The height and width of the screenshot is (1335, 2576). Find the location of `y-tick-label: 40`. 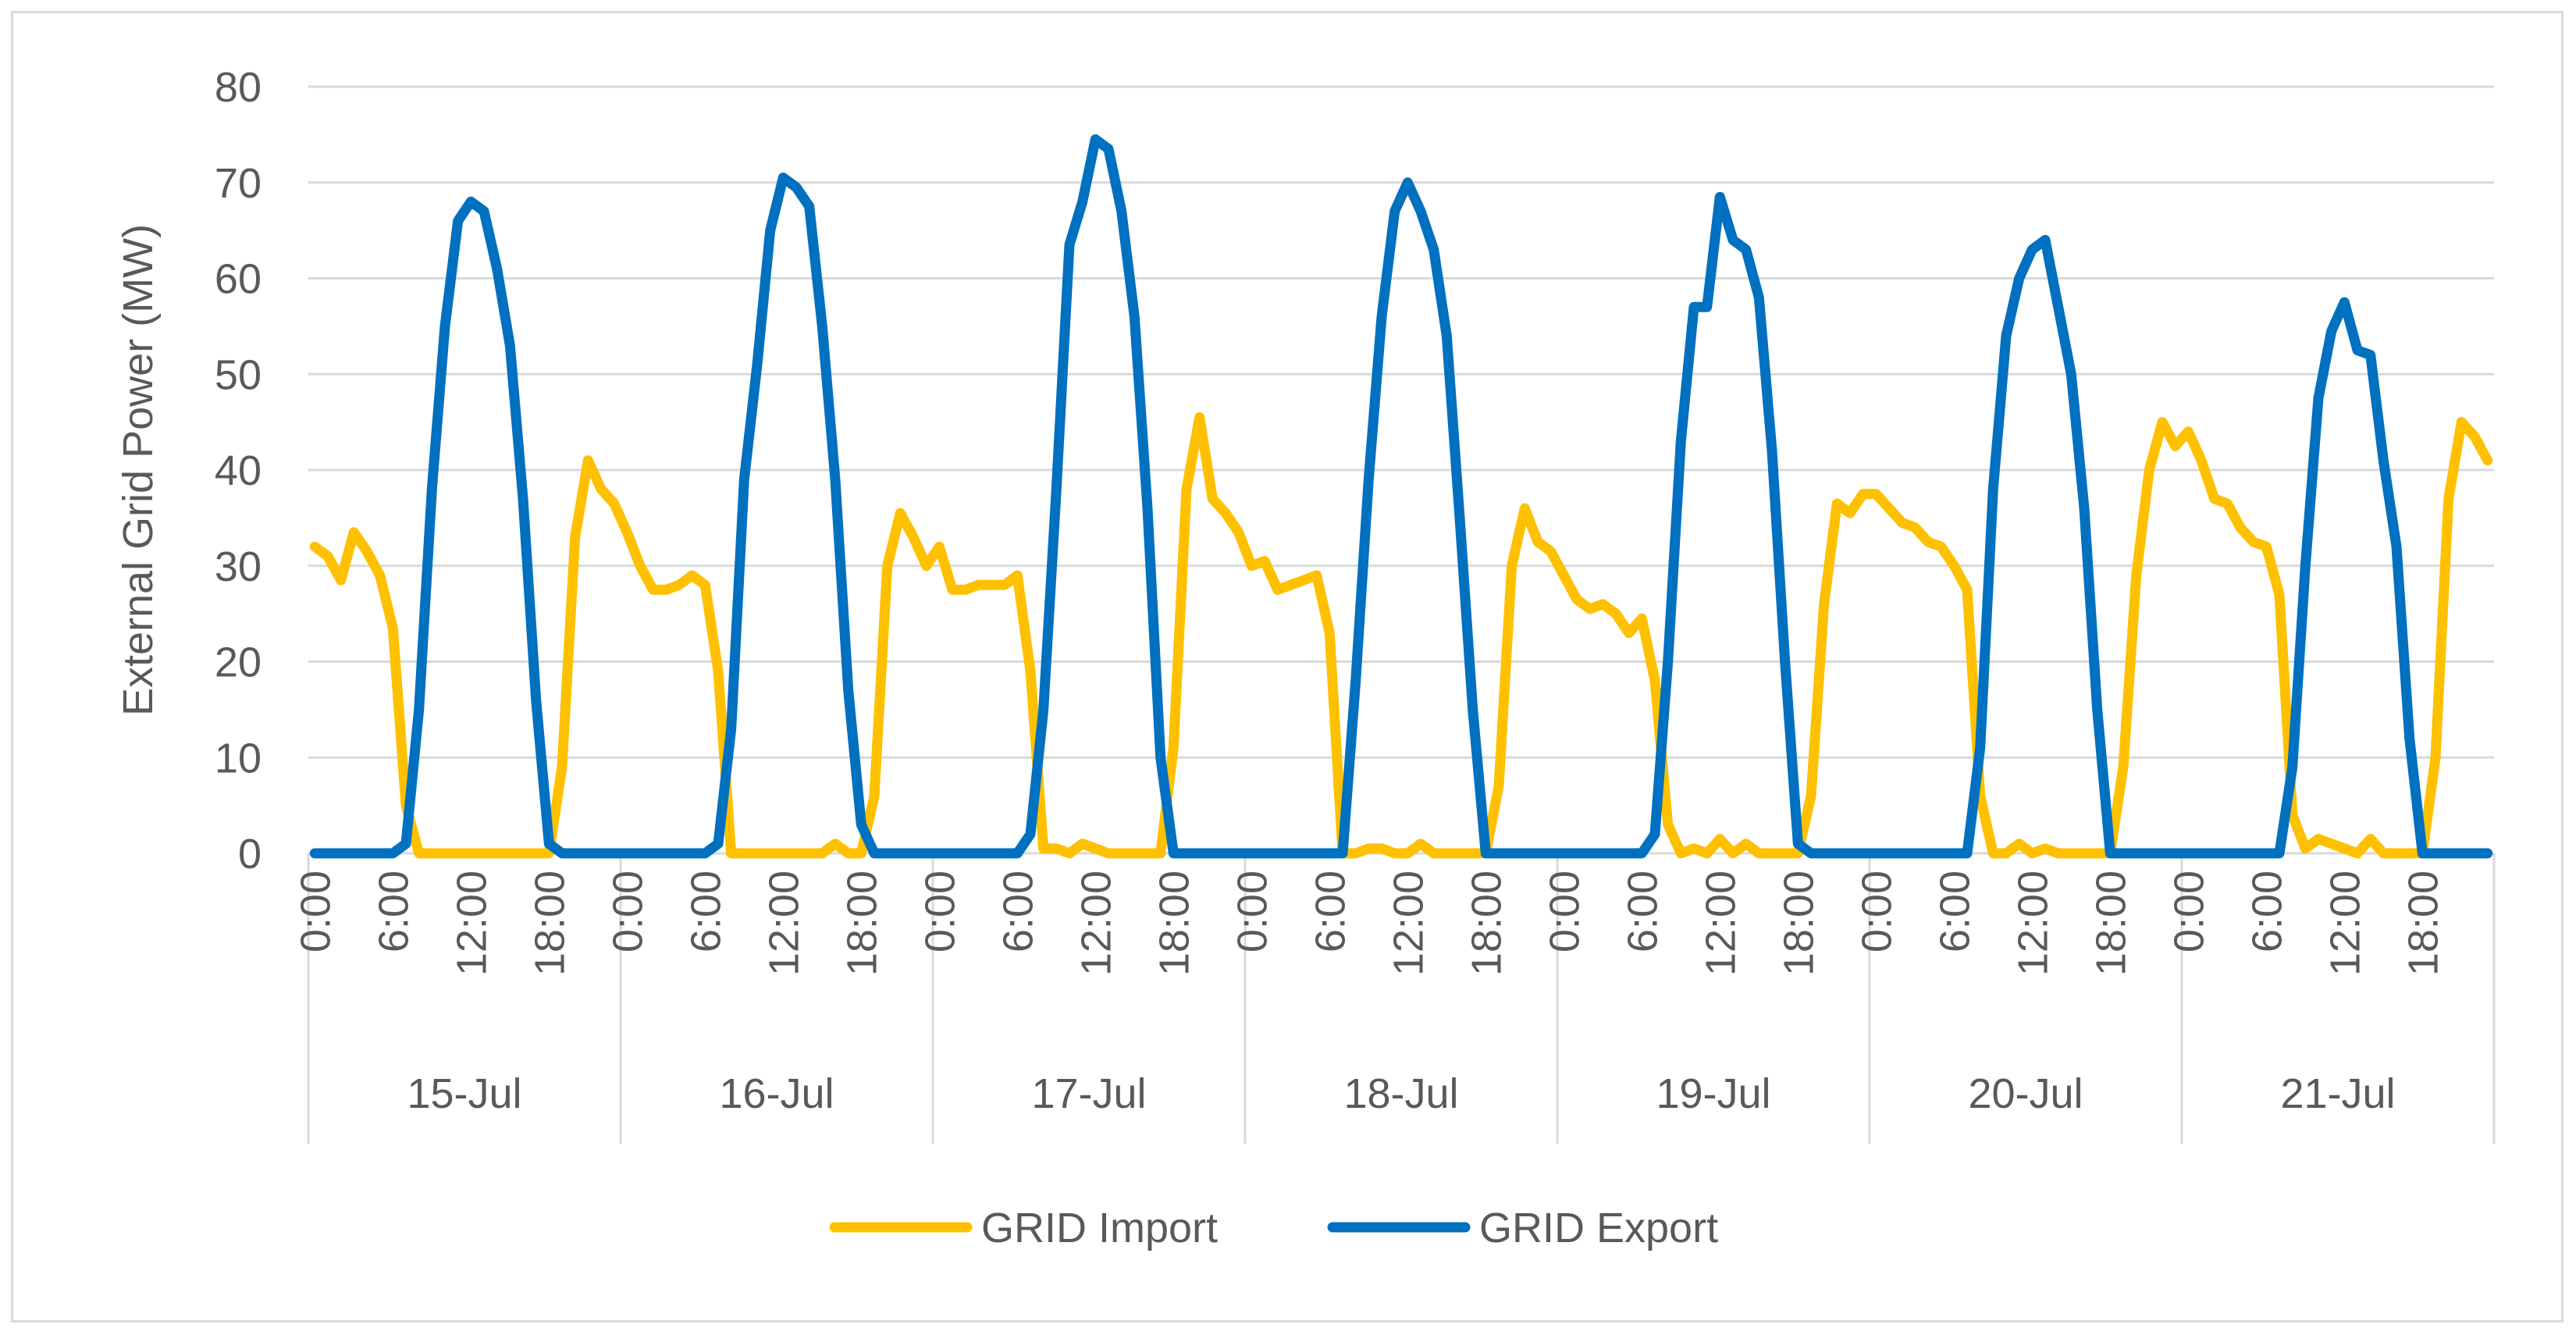

y-tick-label: 40 is located at coordinates (238, 470).